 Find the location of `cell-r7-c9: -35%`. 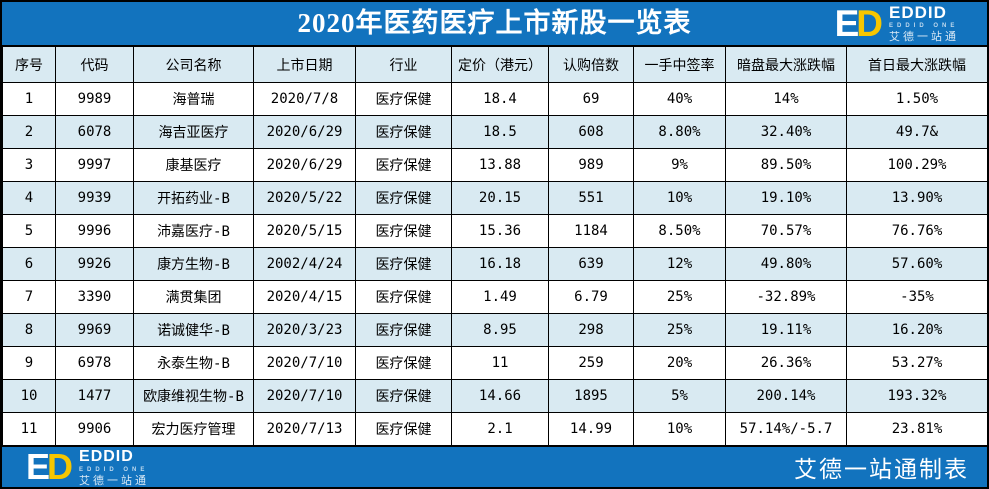

cell-r7-c9: -35% is located at coordinates (916, 297).